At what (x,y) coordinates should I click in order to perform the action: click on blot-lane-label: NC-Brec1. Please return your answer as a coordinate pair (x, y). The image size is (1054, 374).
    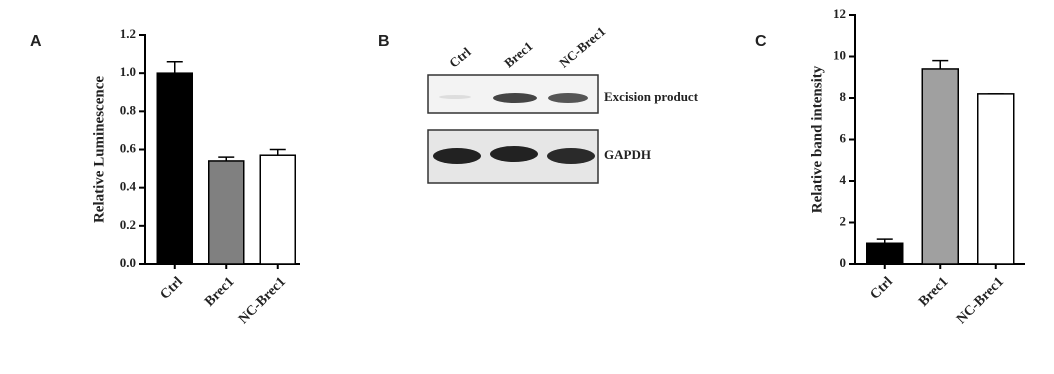
    Looking at the image, I should click on (582, 47).